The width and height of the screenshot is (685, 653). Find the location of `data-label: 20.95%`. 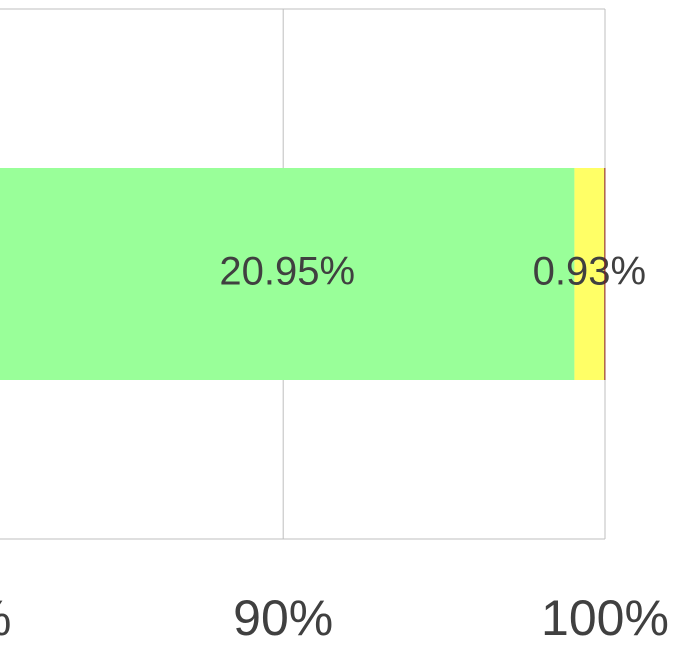

data-label: 20.95% is located at coordinates (287, 272).